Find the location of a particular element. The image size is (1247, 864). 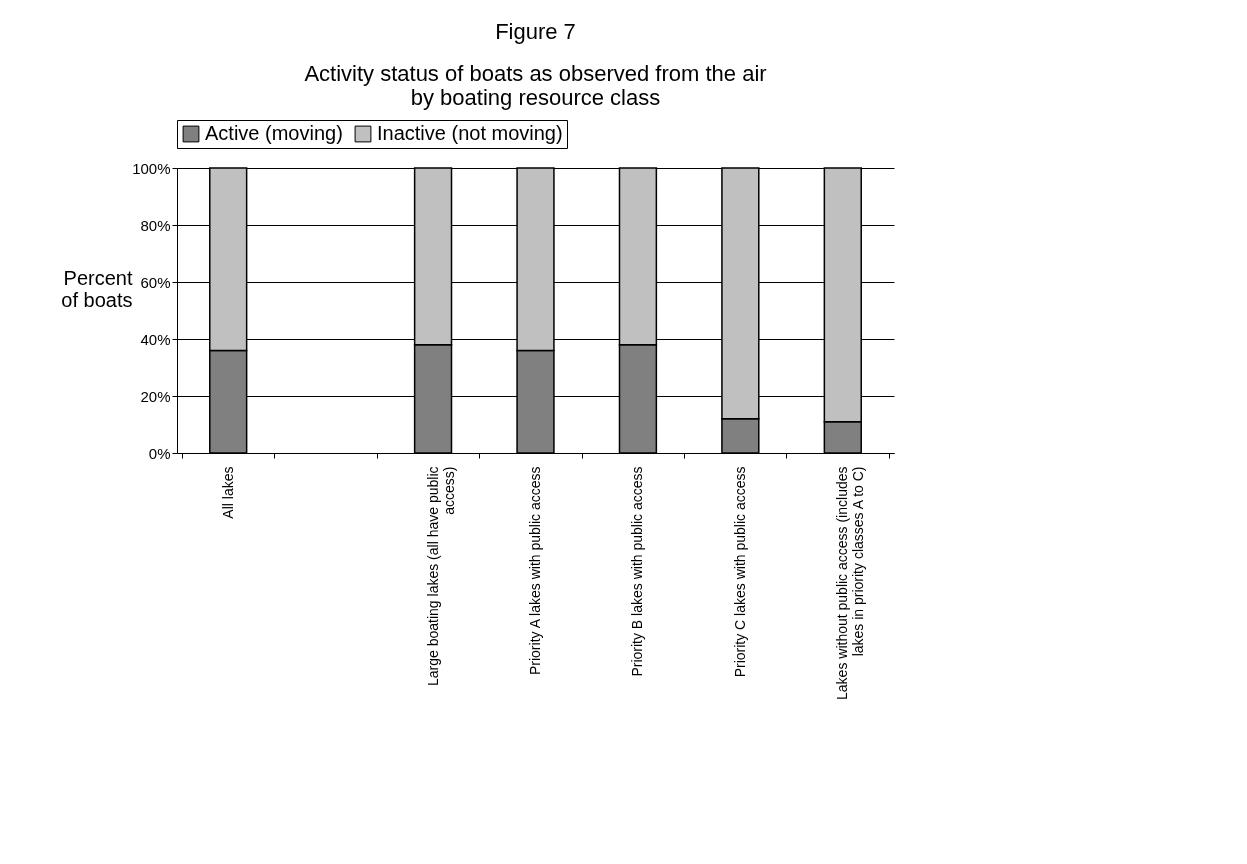

legend-label: Active (moving) is located at coordinates (274, 133).